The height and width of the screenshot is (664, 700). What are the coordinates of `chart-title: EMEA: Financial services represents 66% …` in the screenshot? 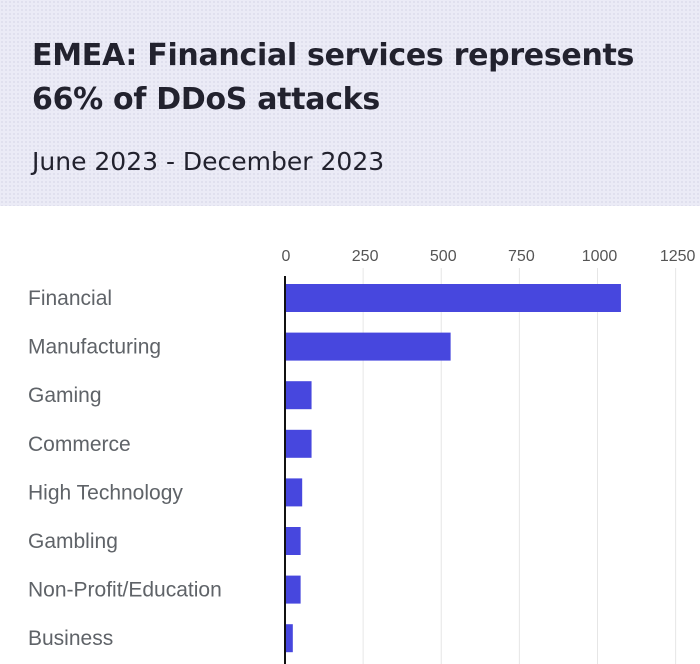 It's located at (333, 77).